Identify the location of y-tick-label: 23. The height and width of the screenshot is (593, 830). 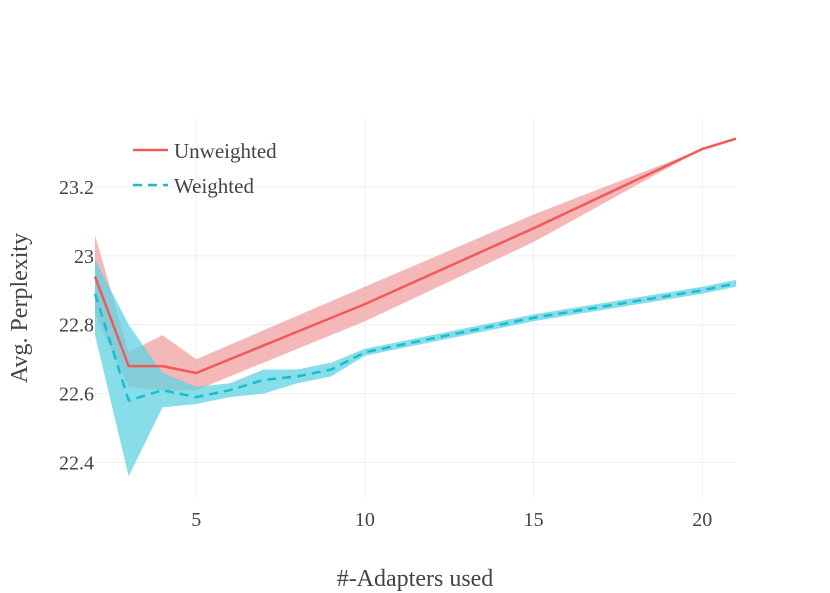
(84, 257).